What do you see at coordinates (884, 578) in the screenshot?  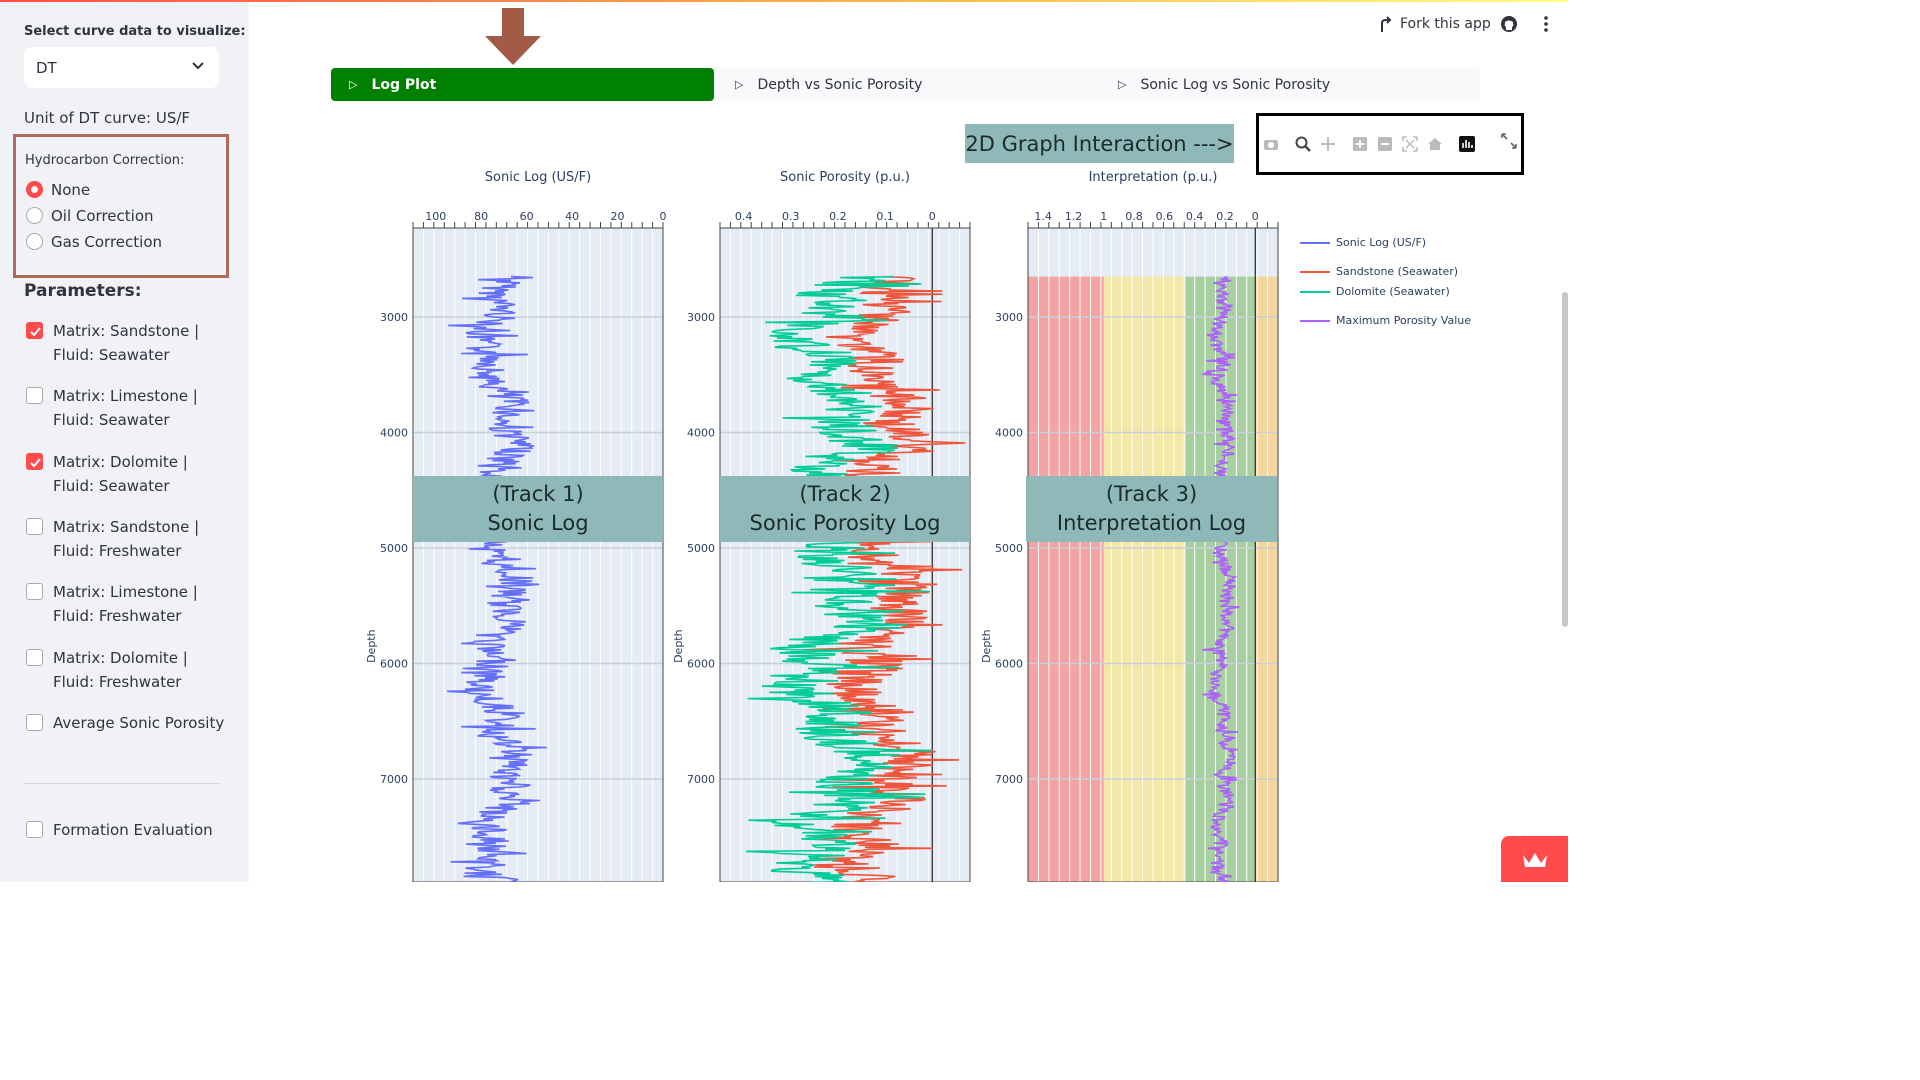 I see `series-line-sandstone-seawater-` at bounding box center [884, 578].